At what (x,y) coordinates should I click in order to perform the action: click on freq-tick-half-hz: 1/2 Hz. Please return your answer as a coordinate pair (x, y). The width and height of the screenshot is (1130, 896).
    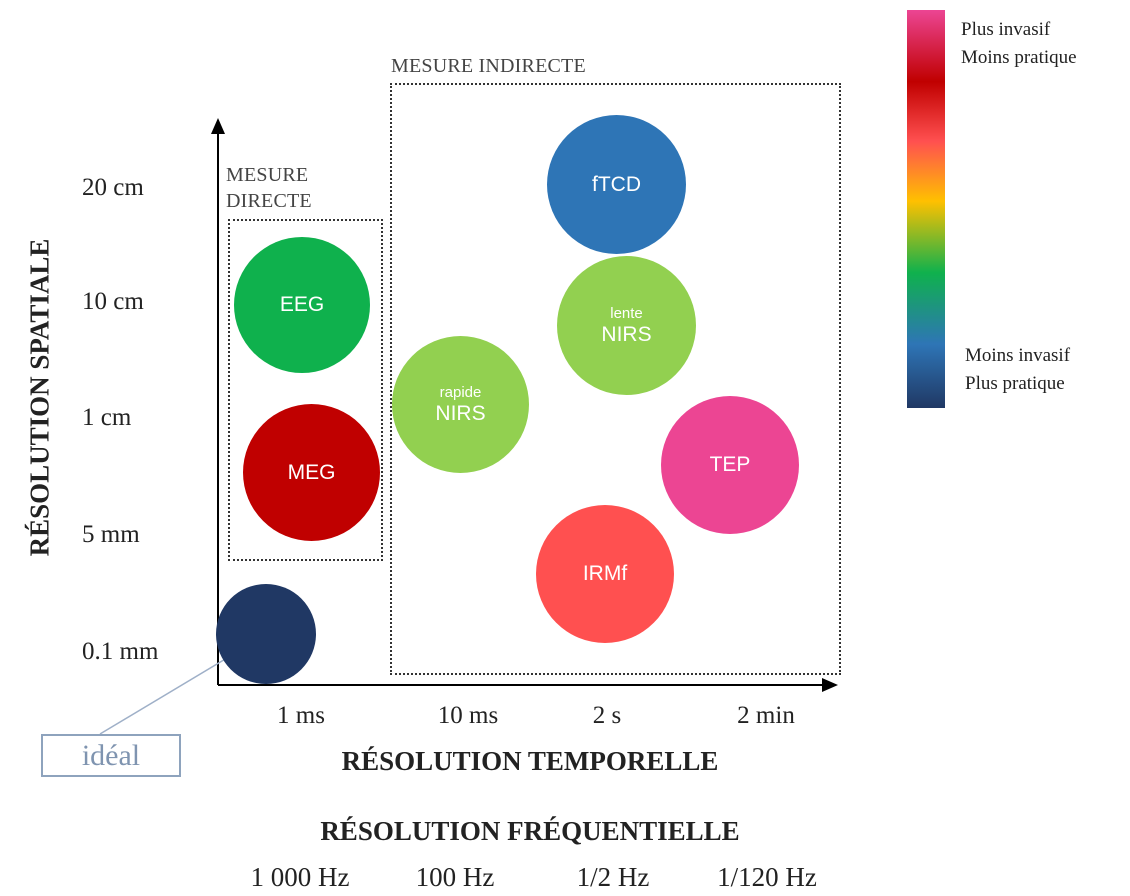
    Looking at the image, I should click on (613, 877).